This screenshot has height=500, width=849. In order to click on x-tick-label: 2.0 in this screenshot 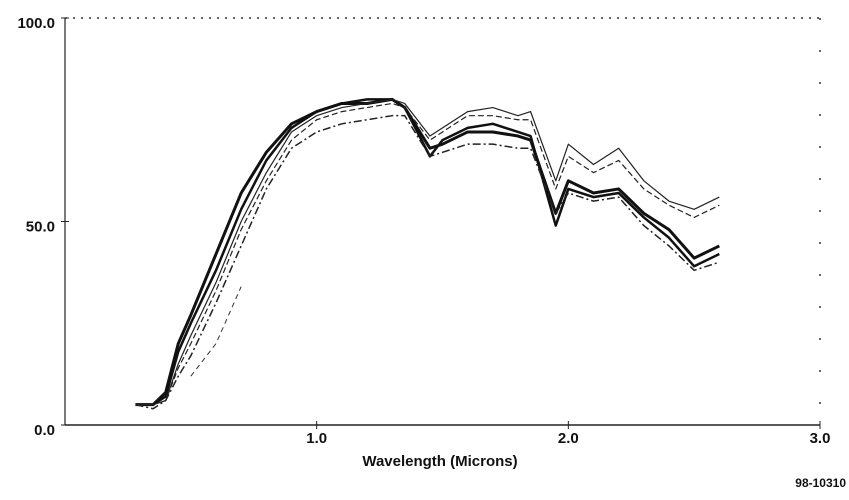, I will do `click(568, 438)`.